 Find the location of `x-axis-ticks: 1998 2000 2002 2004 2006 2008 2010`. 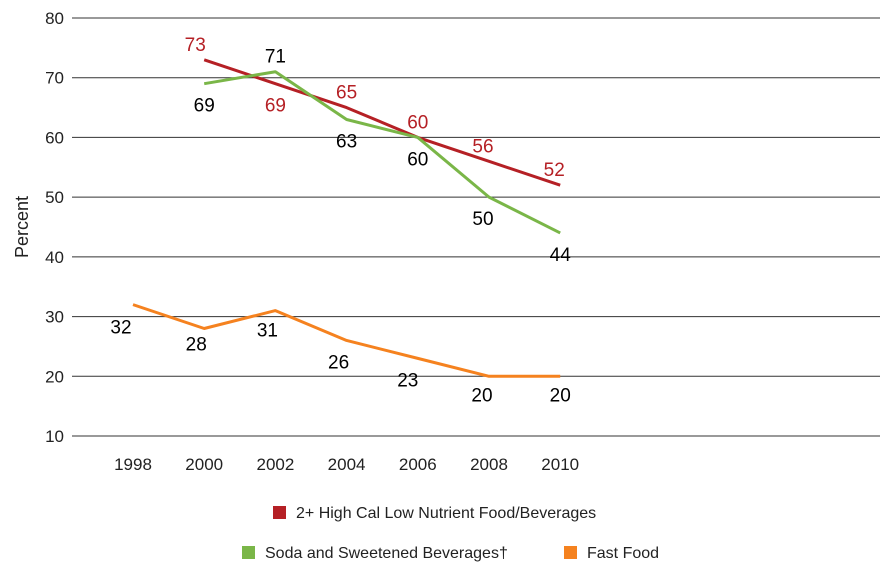

x-axis-ticks: 1998 2000 2002 2004 2006 2008 2010 is located at coordinates (346, 464).